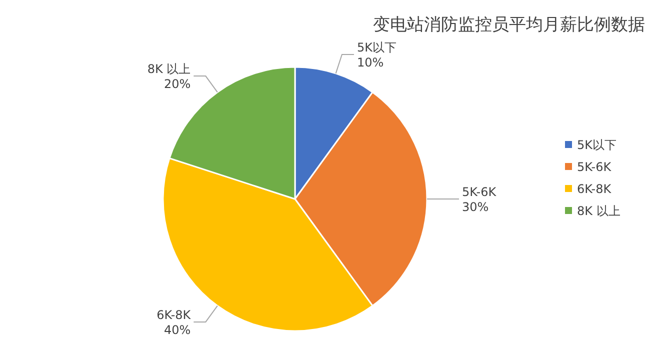 Image resolution: width=660 pixels, height=363 pixels. What do you see at coordinates (480, 192) in the screenshot?
I see `slice-label: 5K-6K` at bounding box center [480, 192].